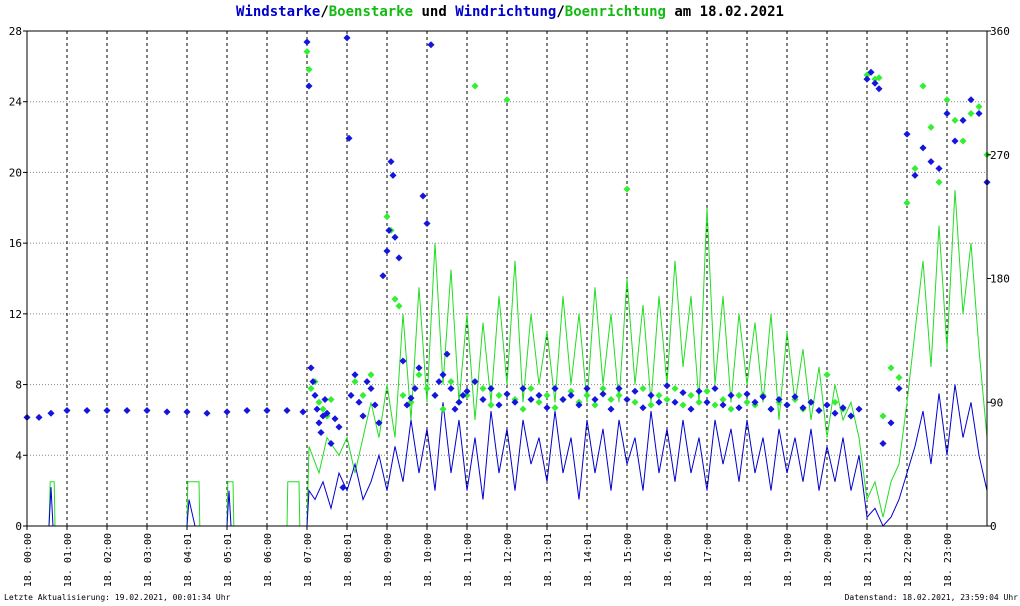 The width and height of the screenshot is (1020, 606). I want to click on x-tick-label: 18. 08:01, so click(348, 560).